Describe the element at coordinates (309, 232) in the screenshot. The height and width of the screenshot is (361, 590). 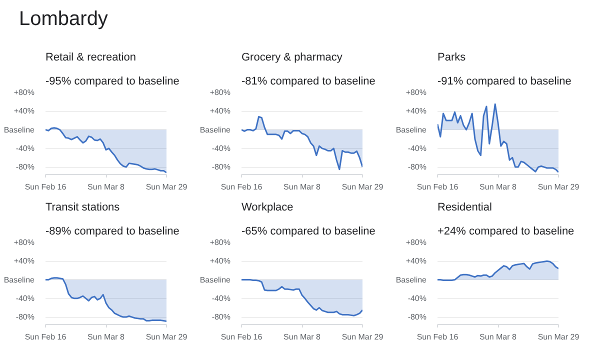
I see `chart-subtitle: -65% compared to baseline` at that location.